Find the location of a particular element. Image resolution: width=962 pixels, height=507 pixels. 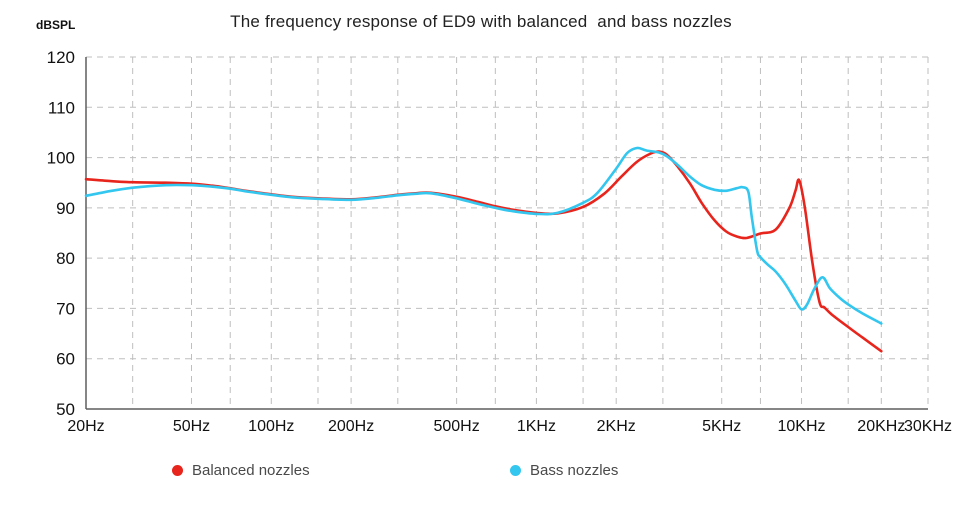

x-tick-label: 200Hz is located at coordinates (351, 426).